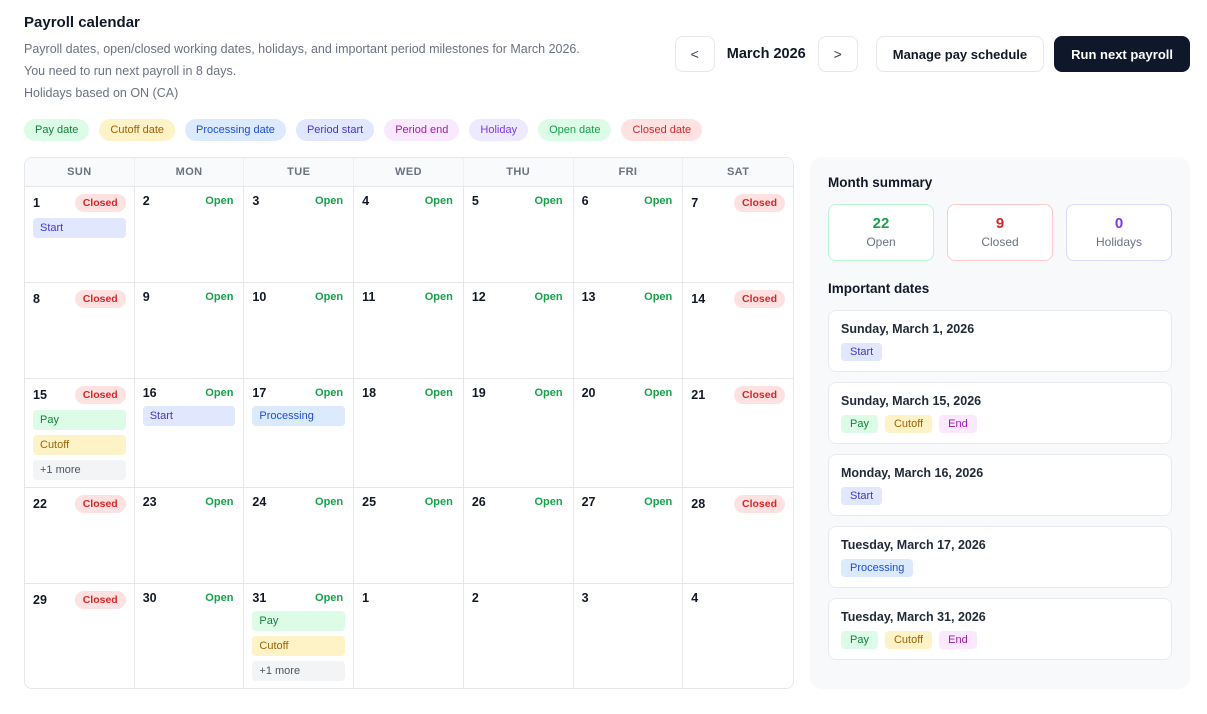 The width and height of the screenshot is (1207, 714). Describe the element at coordinates (298, 297) in the screenshot. I see `day-cell-header: 10 Open` at that location.